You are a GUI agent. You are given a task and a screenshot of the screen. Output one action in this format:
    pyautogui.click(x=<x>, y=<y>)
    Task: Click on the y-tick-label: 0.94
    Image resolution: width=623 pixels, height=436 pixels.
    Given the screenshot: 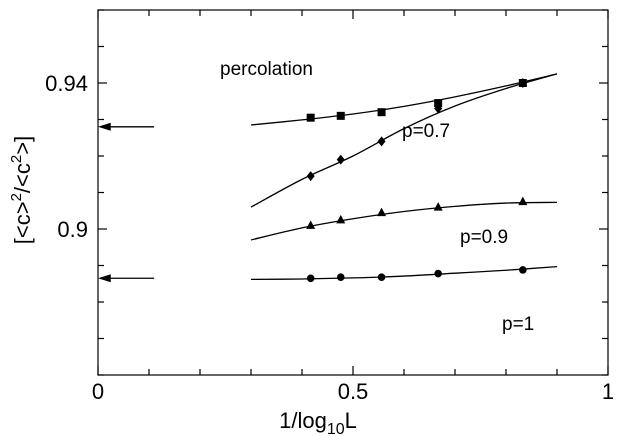 What is the action you would take?
    pyautogui.click(x=66, y=83)
    